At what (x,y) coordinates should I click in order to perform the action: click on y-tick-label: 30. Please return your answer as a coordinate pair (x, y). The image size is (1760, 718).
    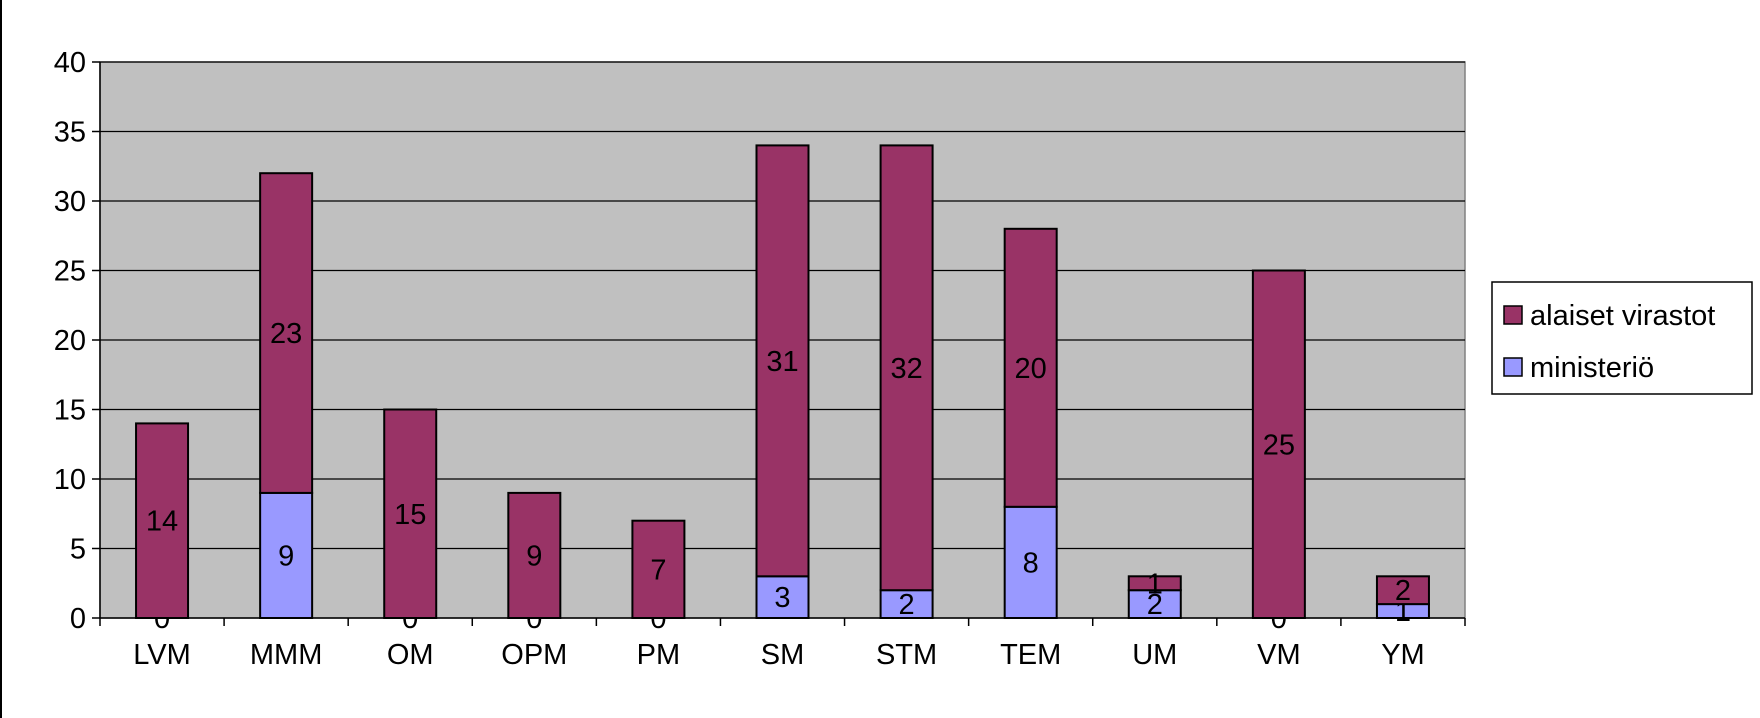
    Looking at the image, I should click on (70, 202).